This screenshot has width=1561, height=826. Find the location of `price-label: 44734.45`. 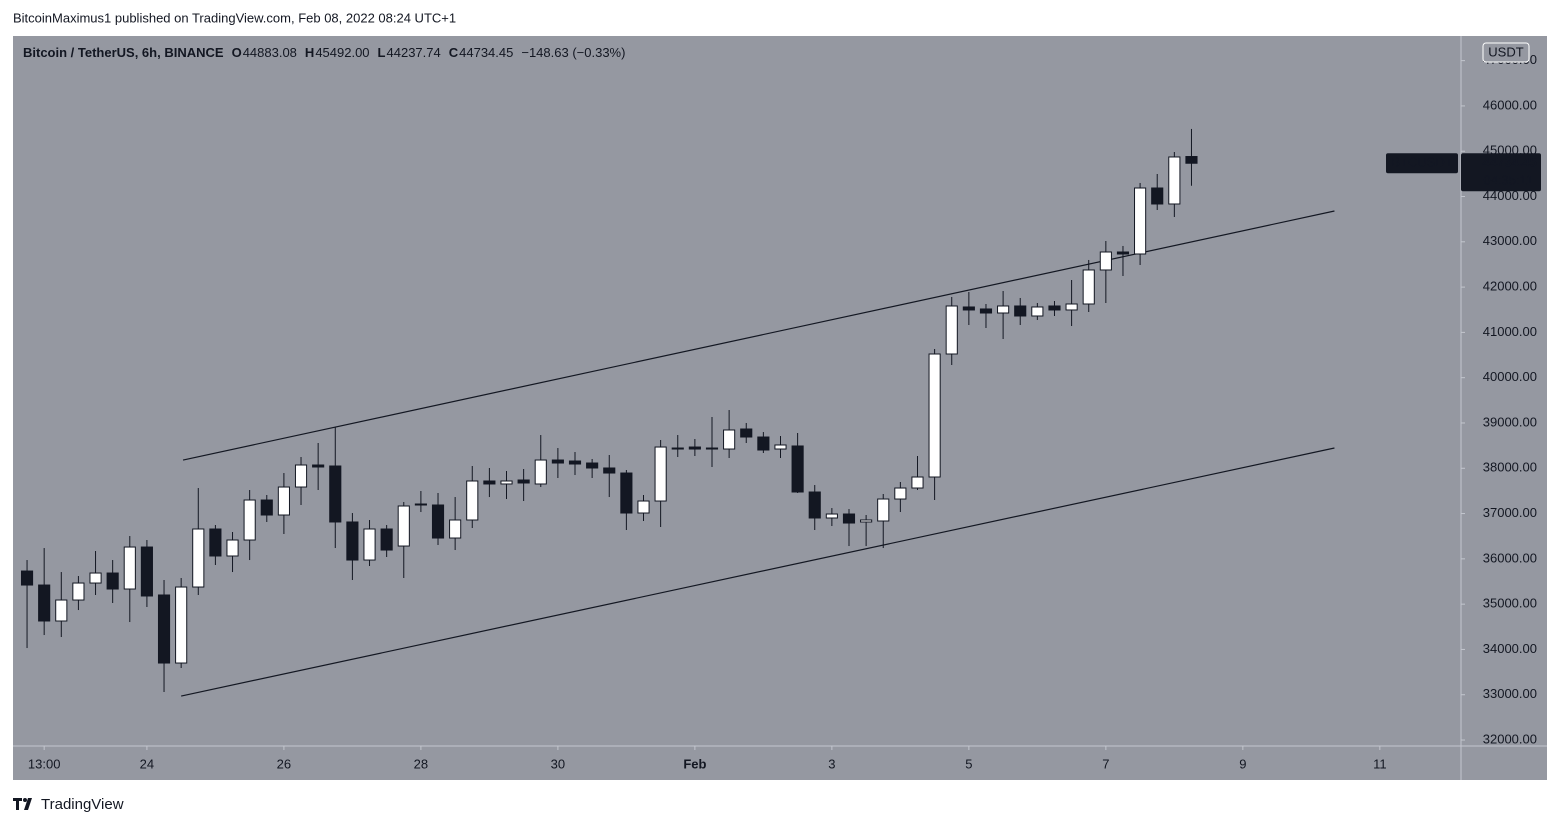

price-label: 44734.45 is located at coordinates (1510, 162).